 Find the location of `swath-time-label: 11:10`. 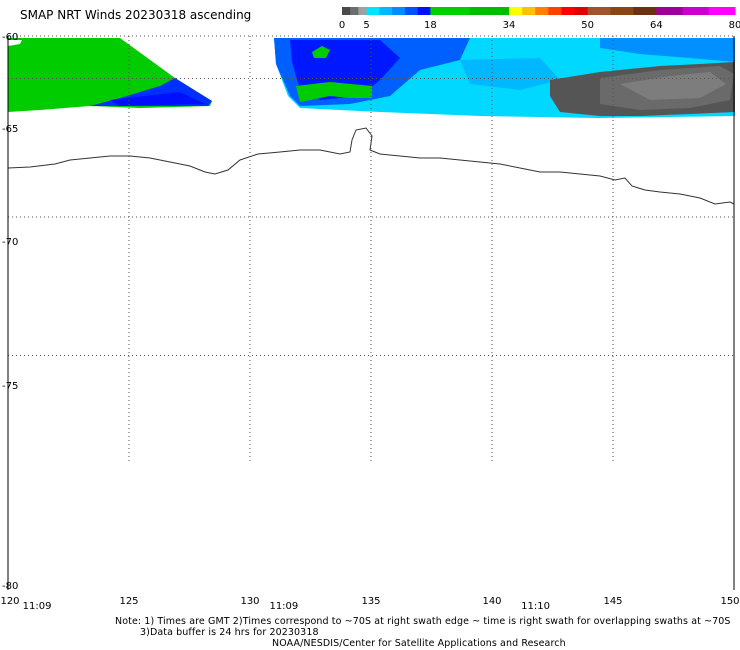

swath-time-label: 11:10 is located at coordinates (535, 606).